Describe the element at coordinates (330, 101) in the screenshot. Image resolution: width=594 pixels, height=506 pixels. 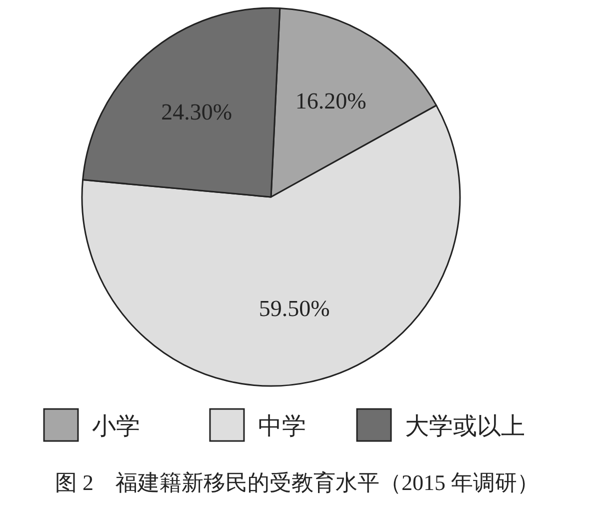
I see `data-label: 16.20%` at that location.